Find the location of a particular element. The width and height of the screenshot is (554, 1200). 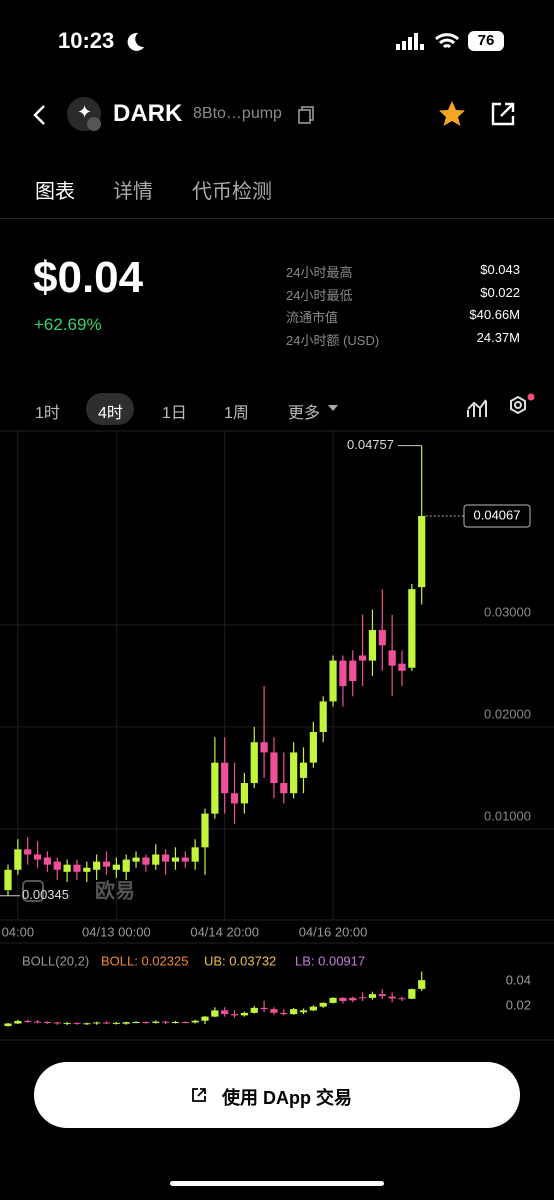

share-button is located at coordinates (503, 114).